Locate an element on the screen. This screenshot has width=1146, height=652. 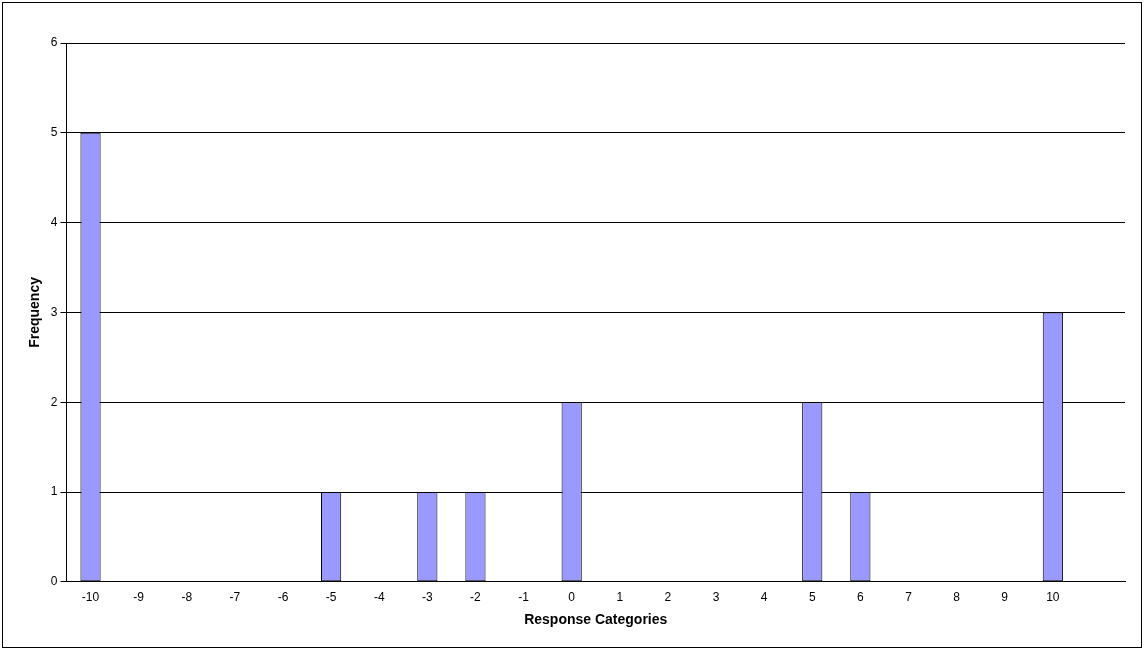
y-tick-label: 0 is located at coordinates (54, 581).